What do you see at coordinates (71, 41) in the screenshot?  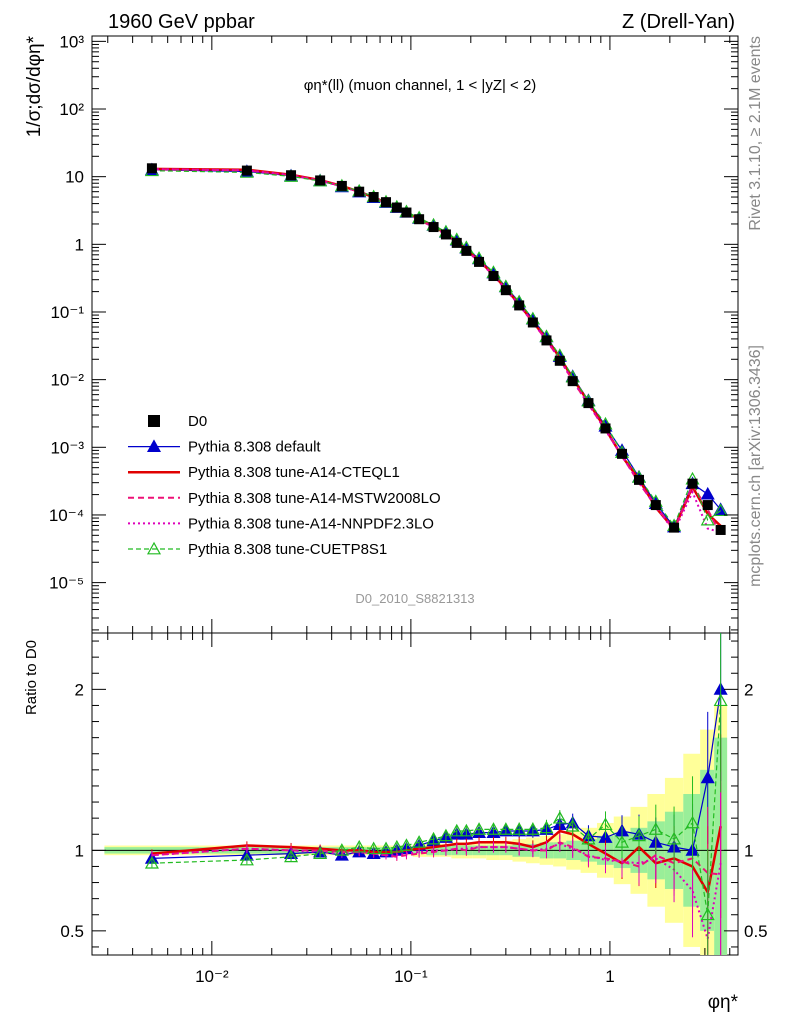 I see `main-y-tick-label: 10³` at bounding box center [71, 41].